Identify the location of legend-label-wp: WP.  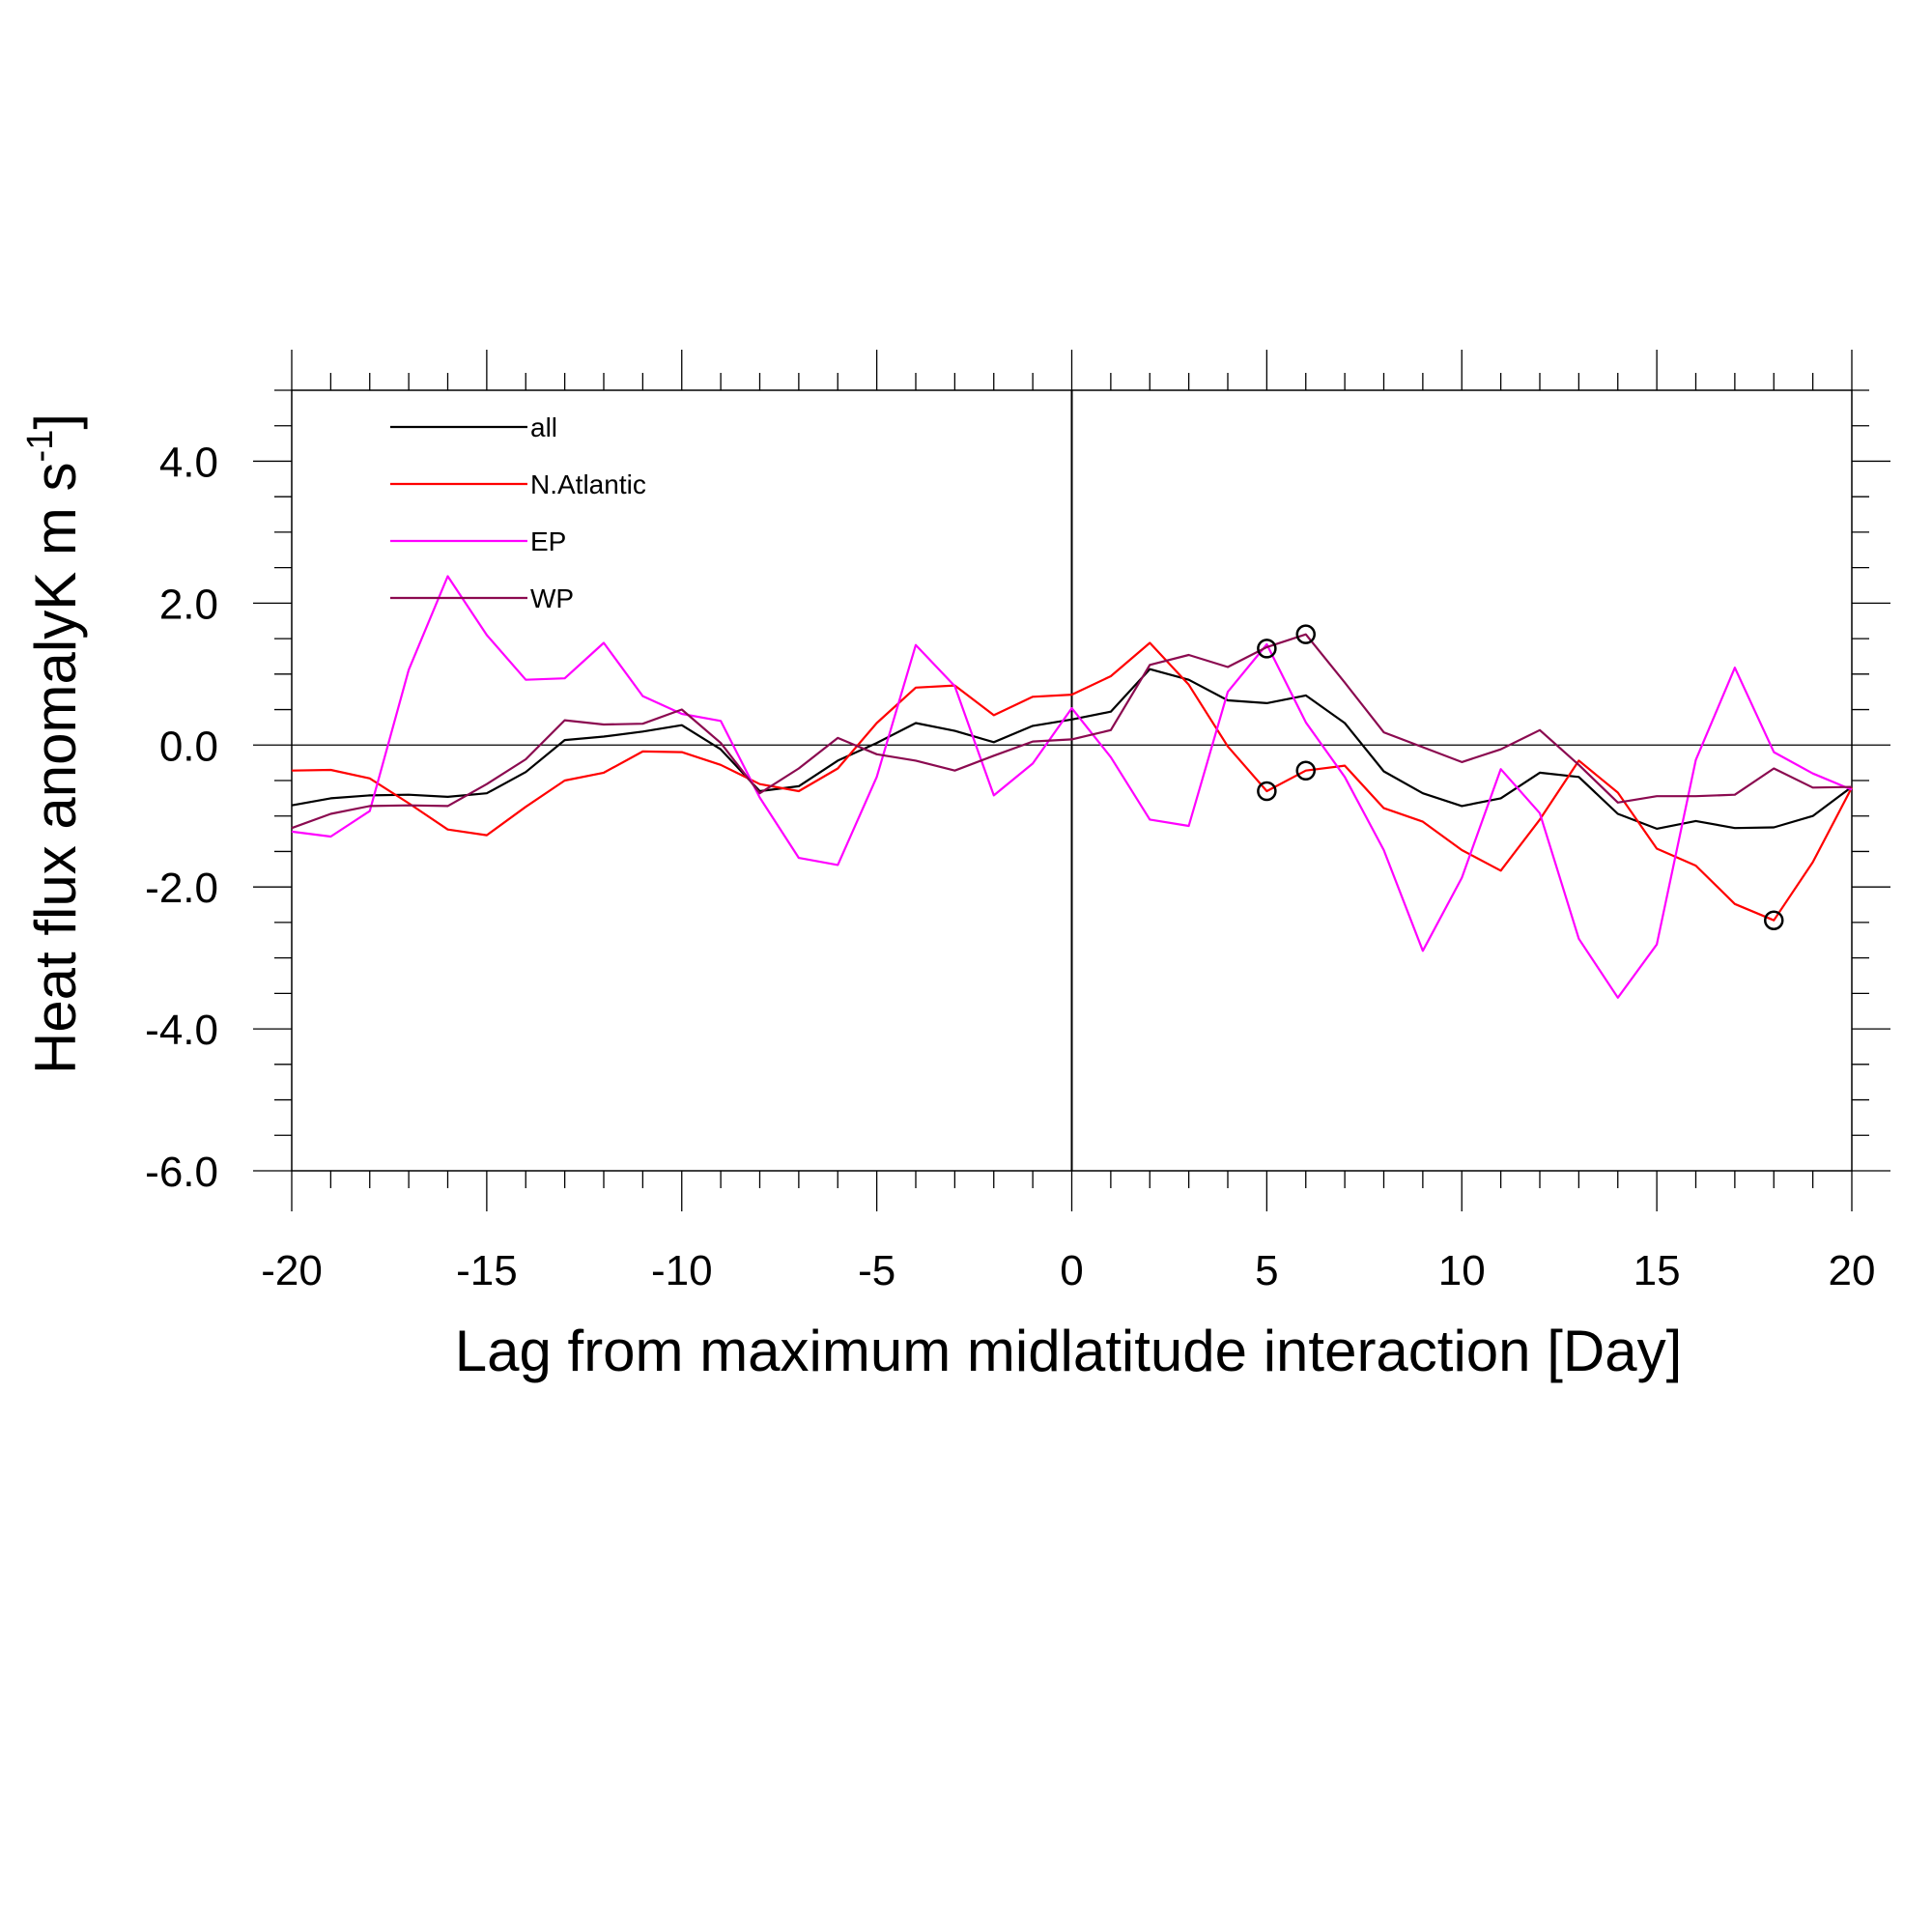
(552, 598).